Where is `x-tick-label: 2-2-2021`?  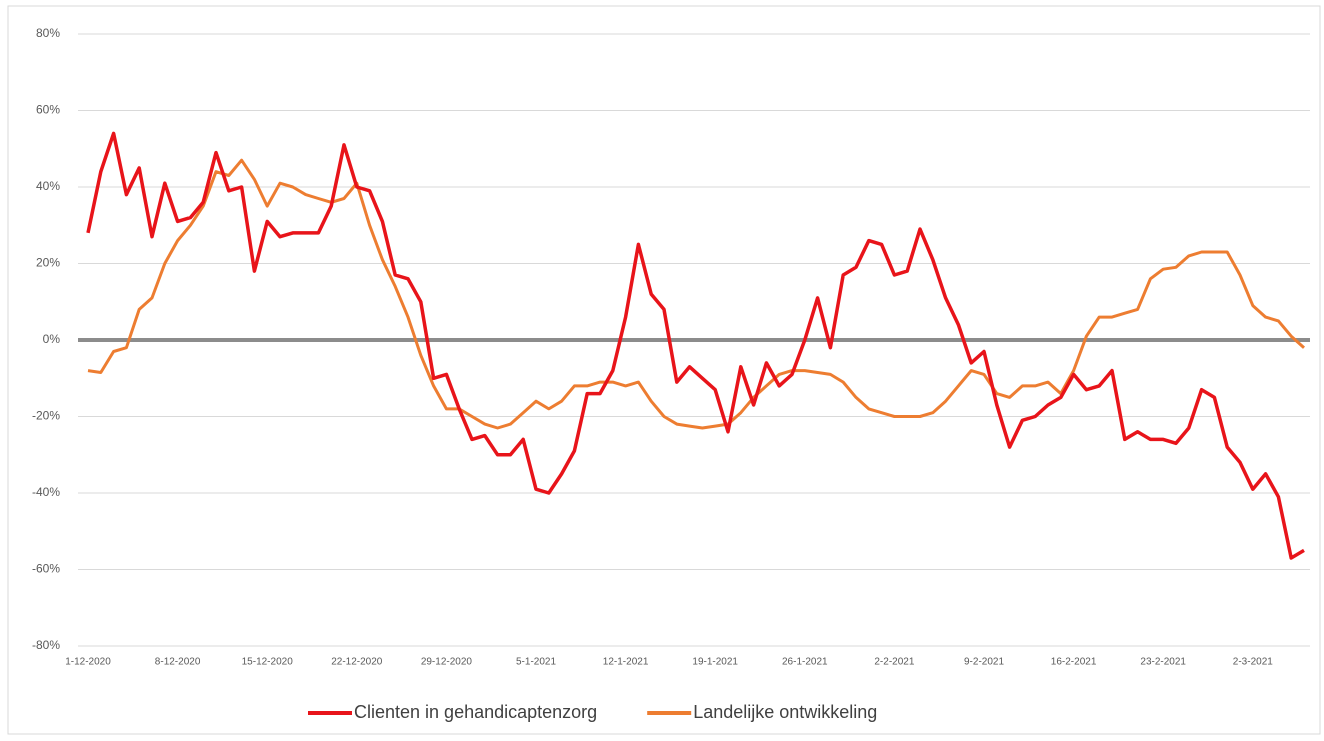
x-tick-label: 2-2-2021 is located at coordinates (894, 662).